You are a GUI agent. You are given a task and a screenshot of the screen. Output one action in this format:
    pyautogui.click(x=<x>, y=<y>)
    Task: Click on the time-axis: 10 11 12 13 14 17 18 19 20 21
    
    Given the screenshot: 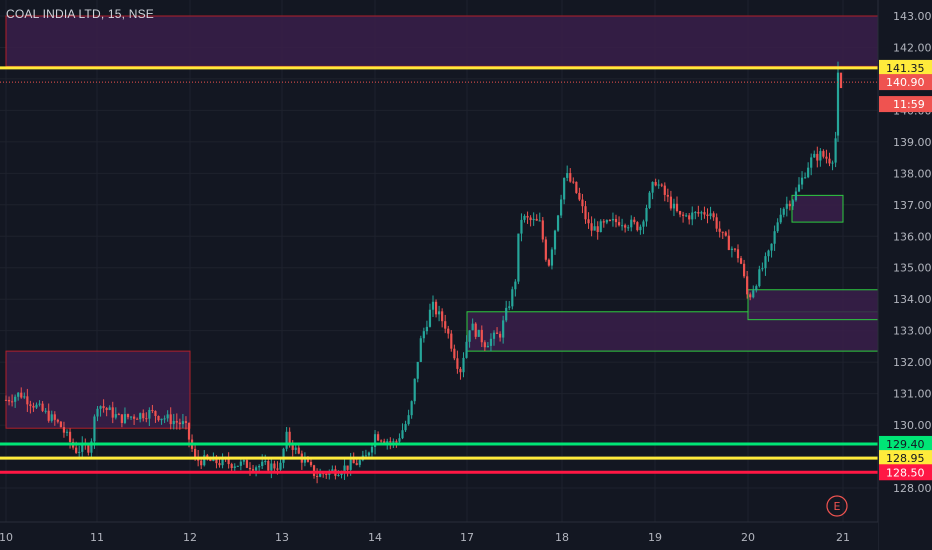 What is the action you would take?
    pyautogui.click(x=439, y=535)
    